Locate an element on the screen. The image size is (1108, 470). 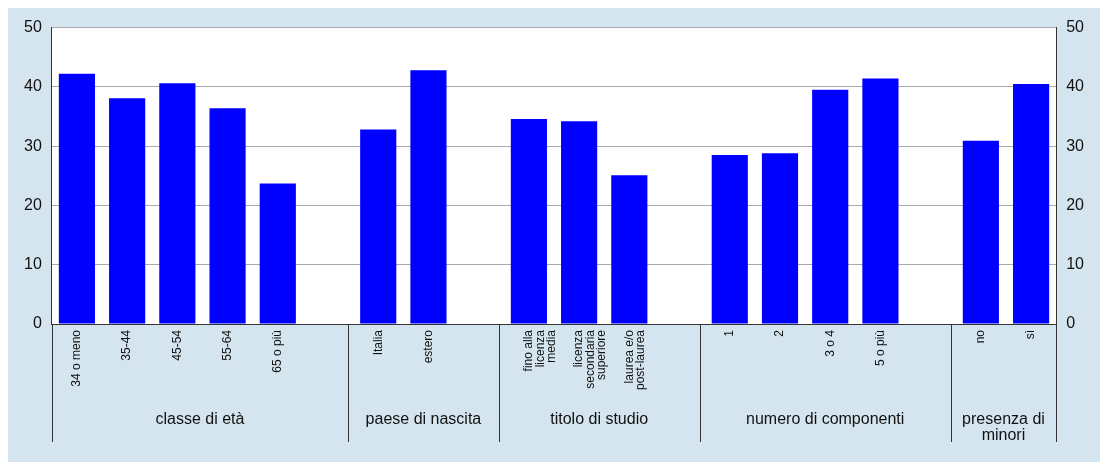
y2-tick-label: 0 is located at coordinates (1071, 323).